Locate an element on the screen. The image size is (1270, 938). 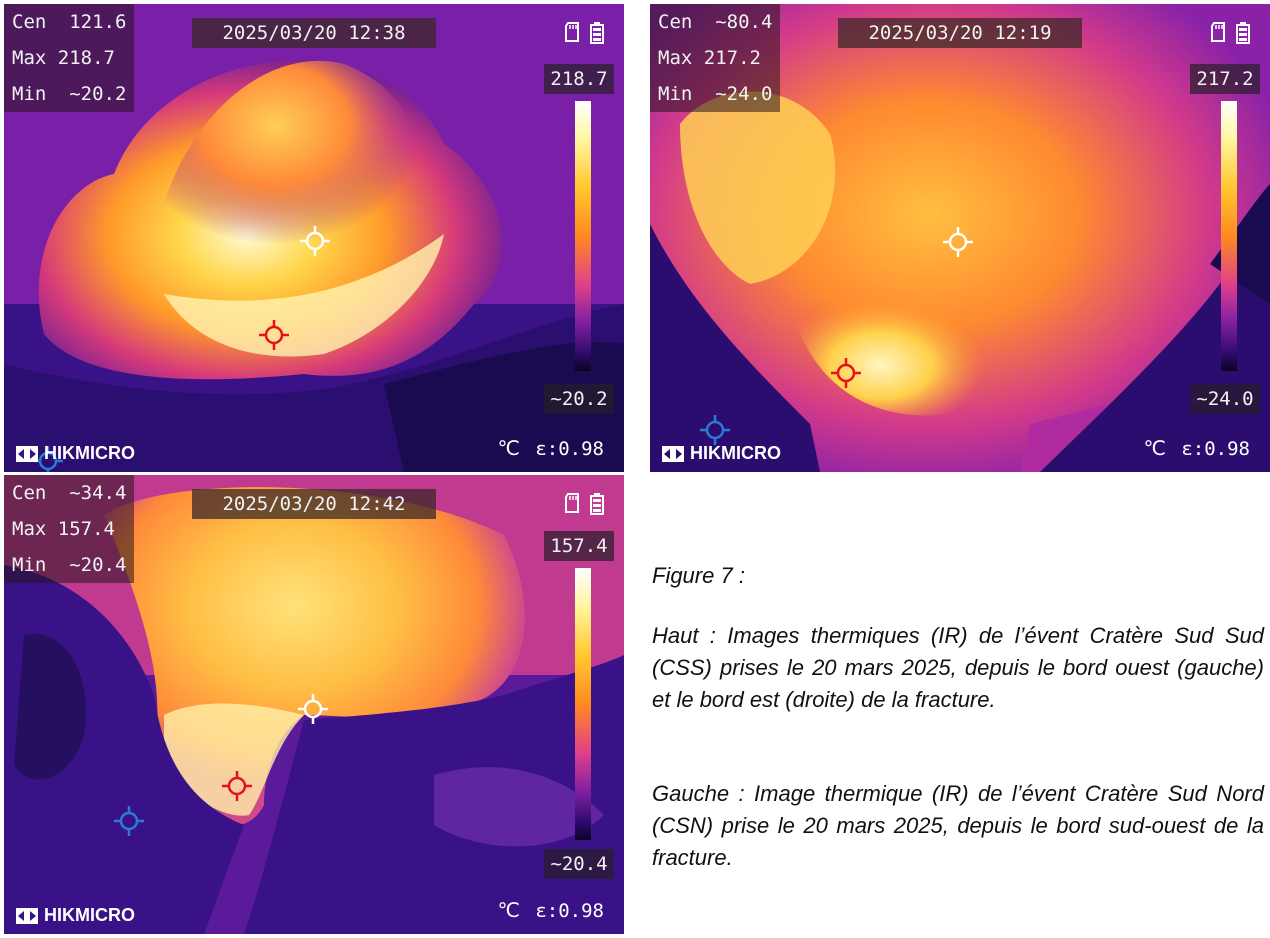
timestamp: 2025/03/20 12:42 is located at coordinates (314, 504).